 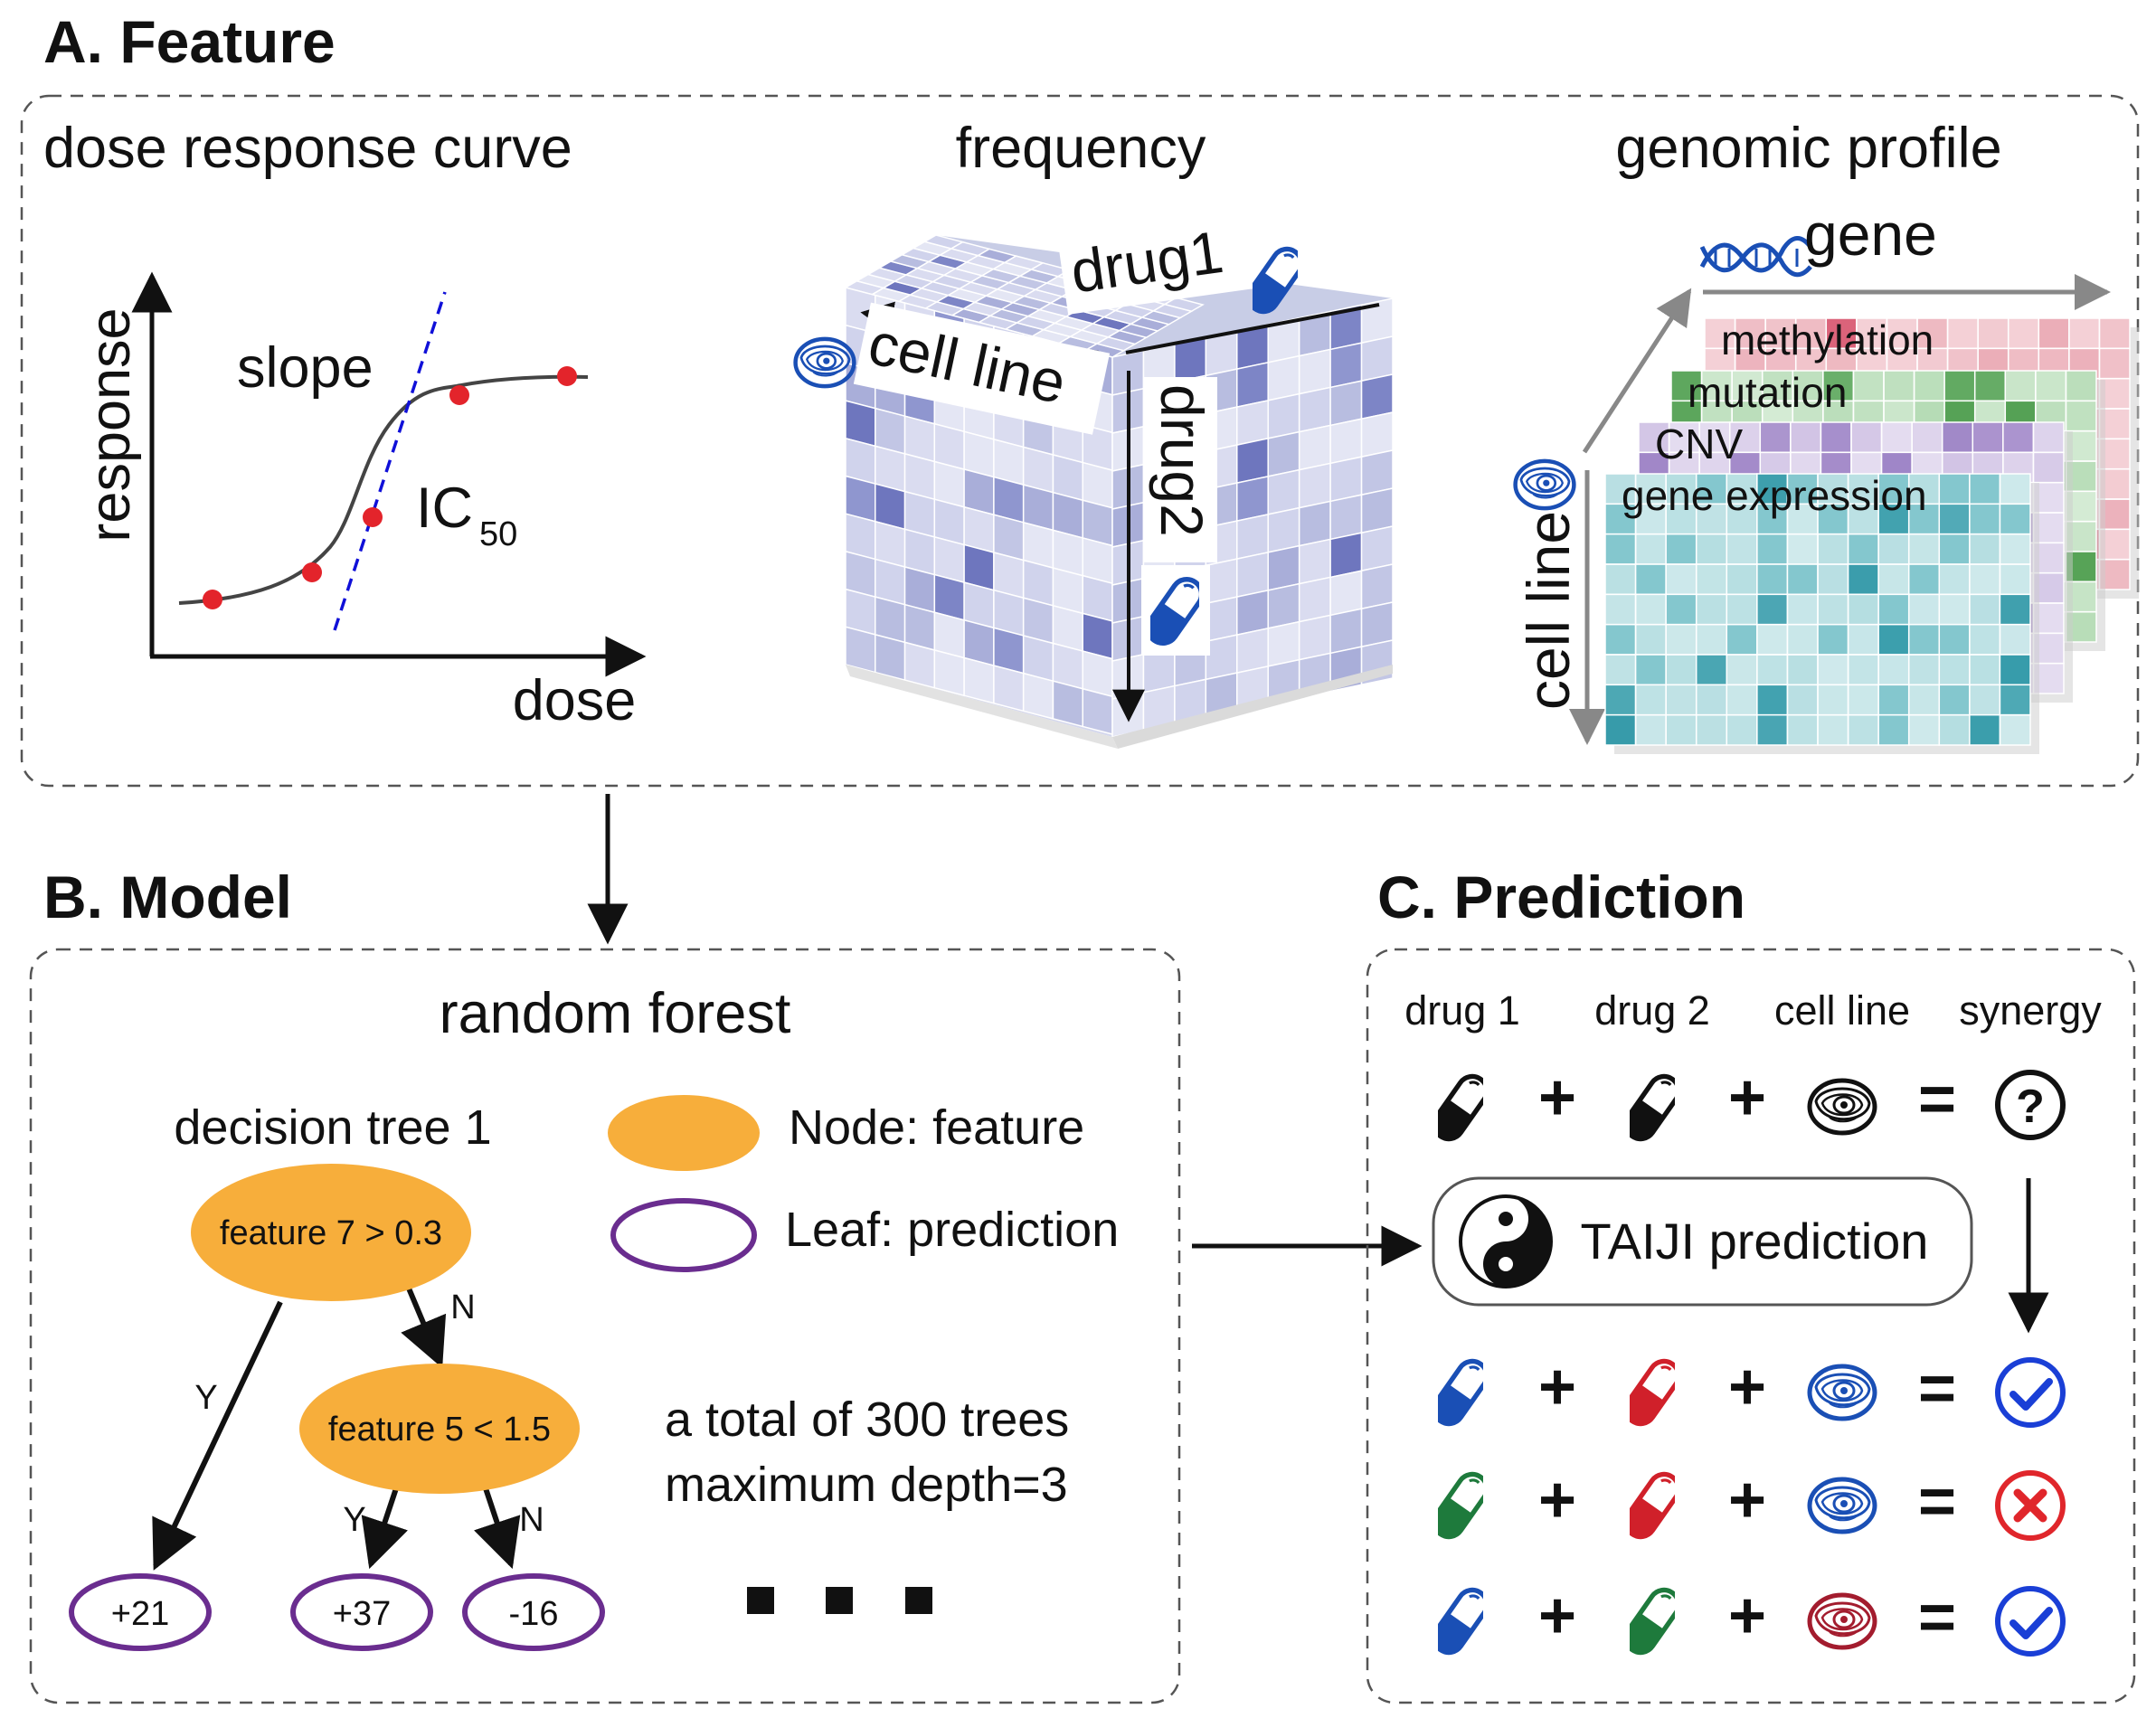 What do you see at coordinates (1699, 443) in the screenshot?
I see `layer-label-2: CNV` at bounding box center [1699, 443].